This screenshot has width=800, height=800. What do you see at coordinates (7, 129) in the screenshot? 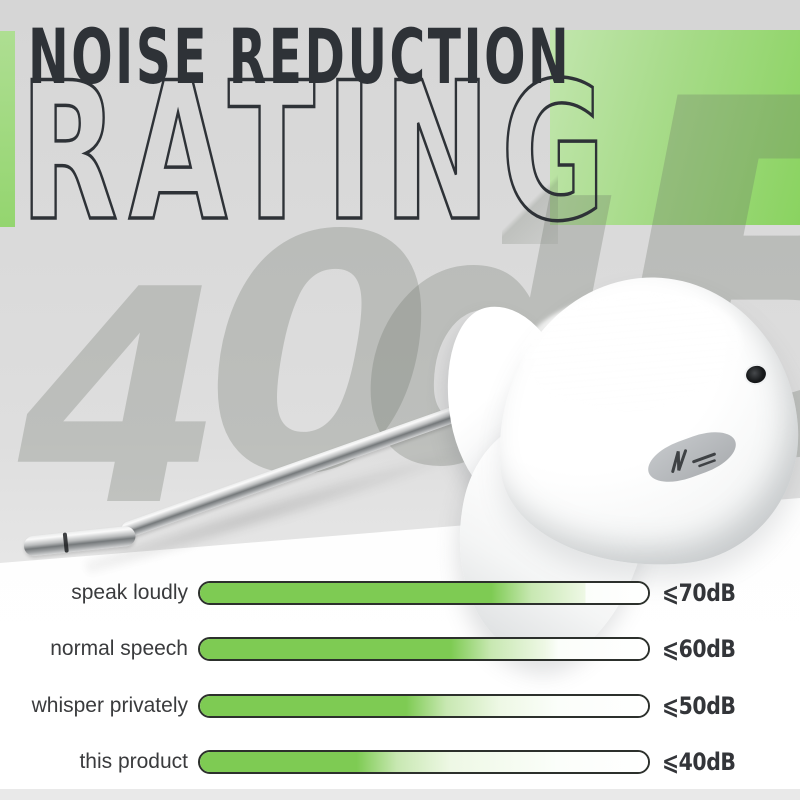
I see `green-accent-stripe-left` at bounding box center [7, 129].